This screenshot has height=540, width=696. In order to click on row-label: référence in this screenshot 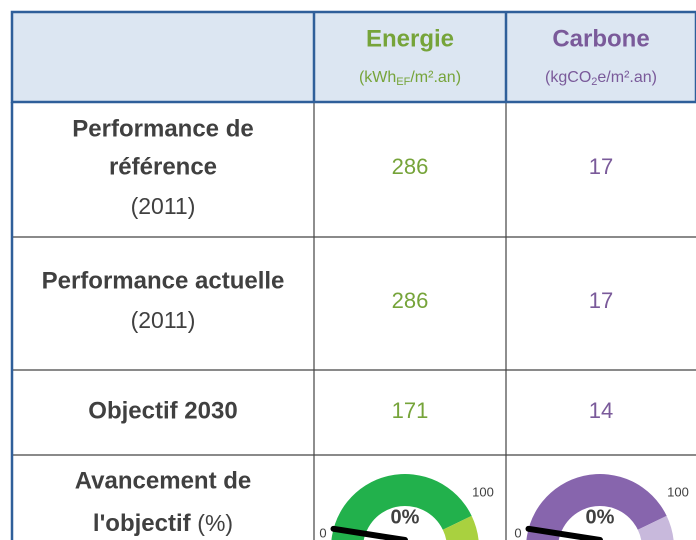, I will do `click(163, 166)`.